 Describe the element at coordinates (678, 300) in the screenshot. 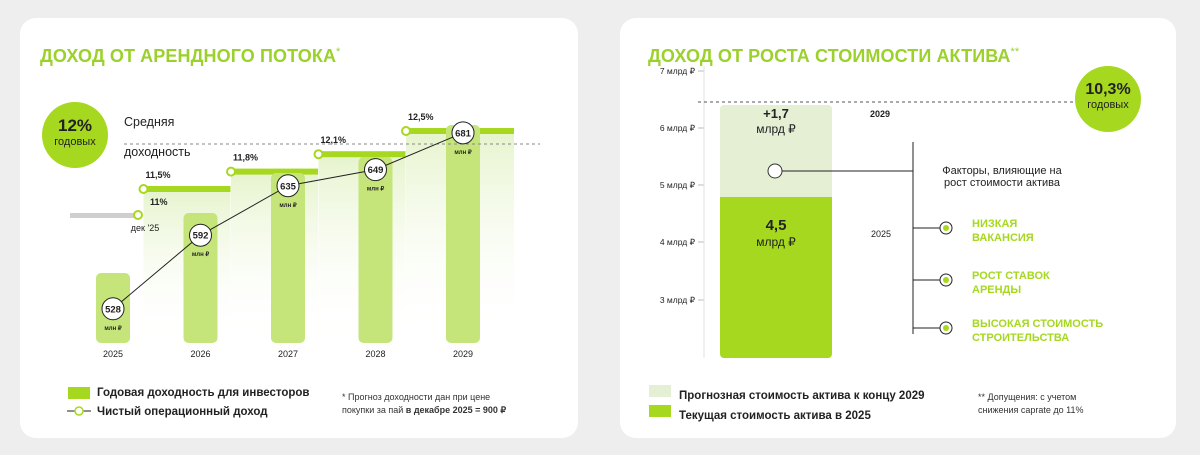

I see `y-tick-0: 3 млрд ₽` at that location.